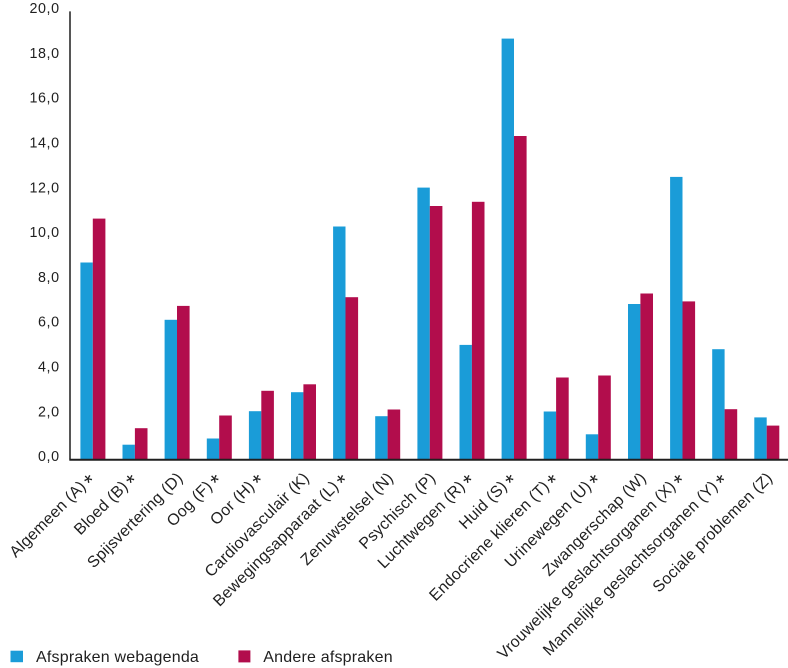 The image size is (788, 668). What do you see at coordinates (49, 323) in the screenshot?
I see `svg-text: 6,0` at bounding box center [49, 323].